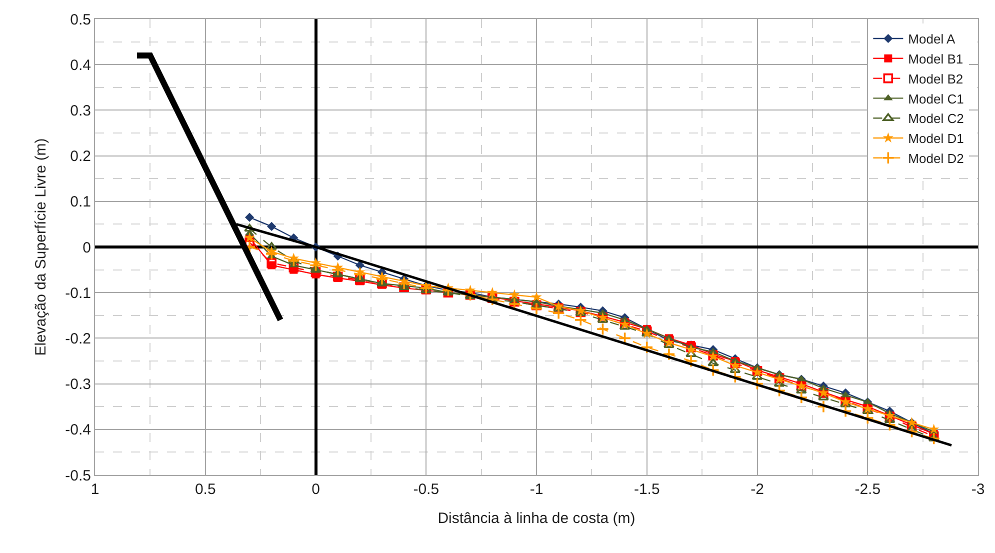  I want to click on legend-label: Model B2, so click(936, 78).